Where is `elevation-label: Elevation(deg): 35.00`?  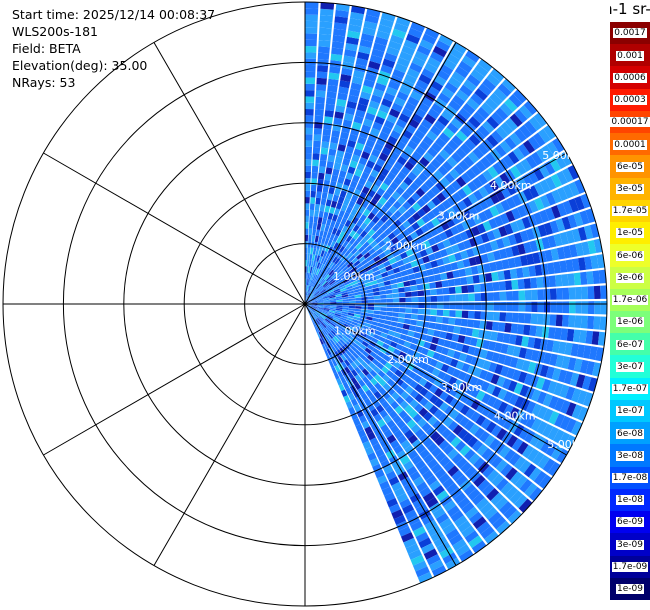 elevation-label: Elevation(deg): 35.00 is located at coordinates (80, 65).